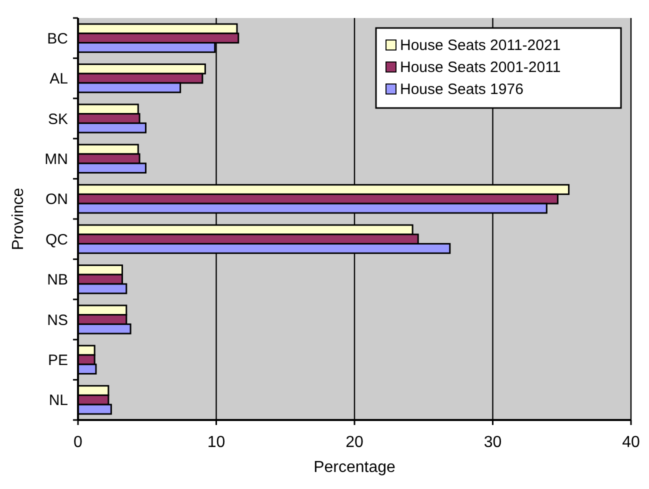 The height and width of the screenshot is (489, 649). What do you see at coordinates (493, 442) in the screenshot?
I see `x-tick-label: 30` at bounding box center [493, 442].